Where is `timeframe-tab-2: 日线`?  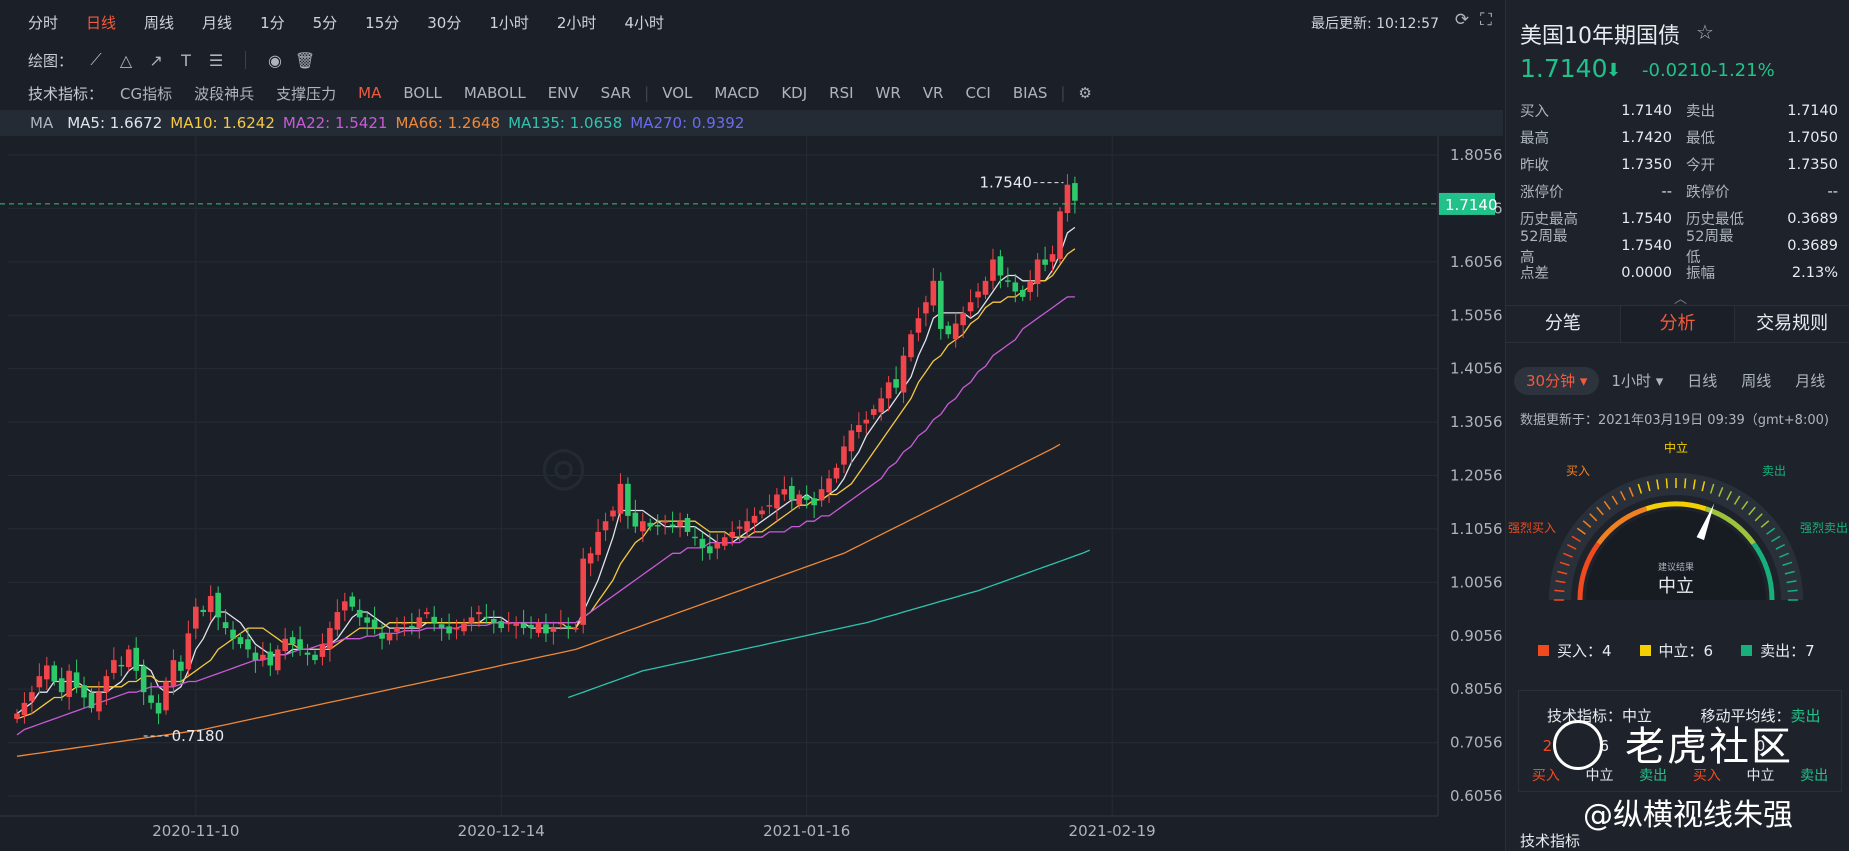
timeframe-tab-2: 日线 is located at coordinates (1702, 381).